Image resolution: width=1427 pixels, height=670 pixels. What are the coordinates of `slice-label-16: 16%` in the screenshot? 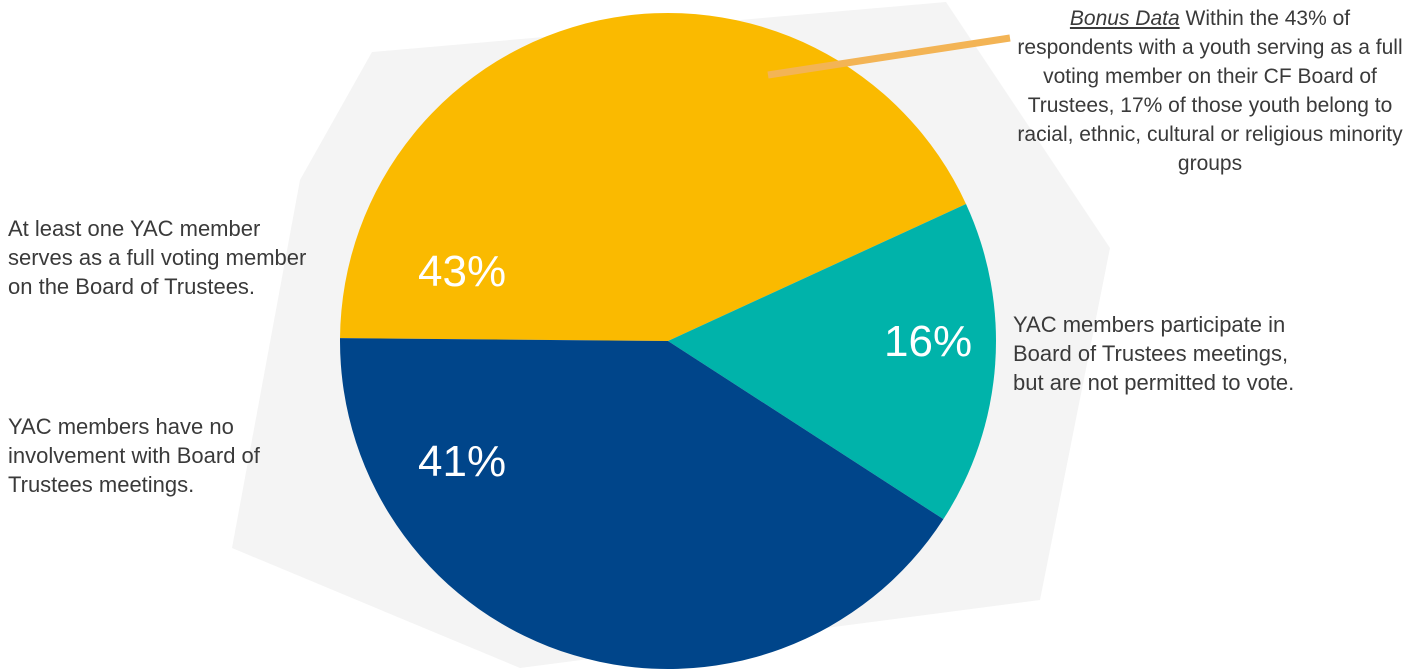 It's located at (928, 342).